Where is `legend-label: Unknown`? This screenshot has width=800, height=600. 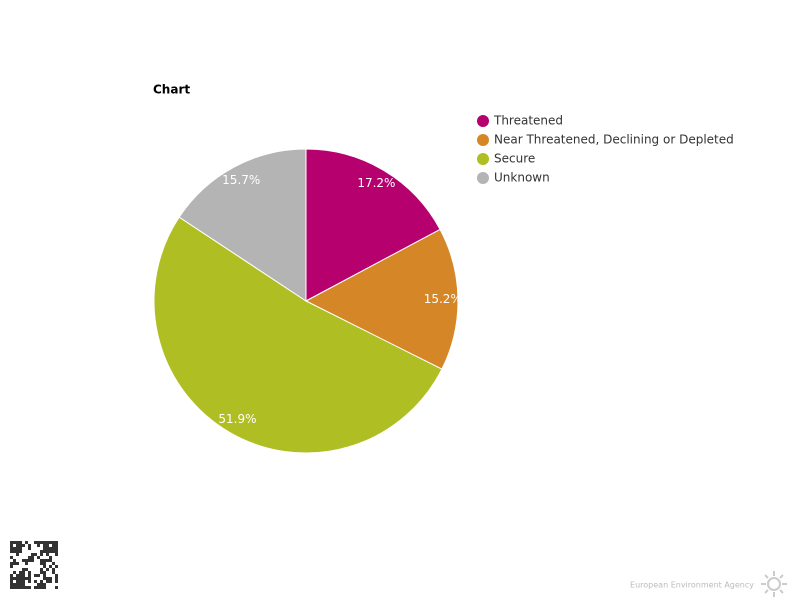 legend-label: Unknown is located at coordinates (522, 178).